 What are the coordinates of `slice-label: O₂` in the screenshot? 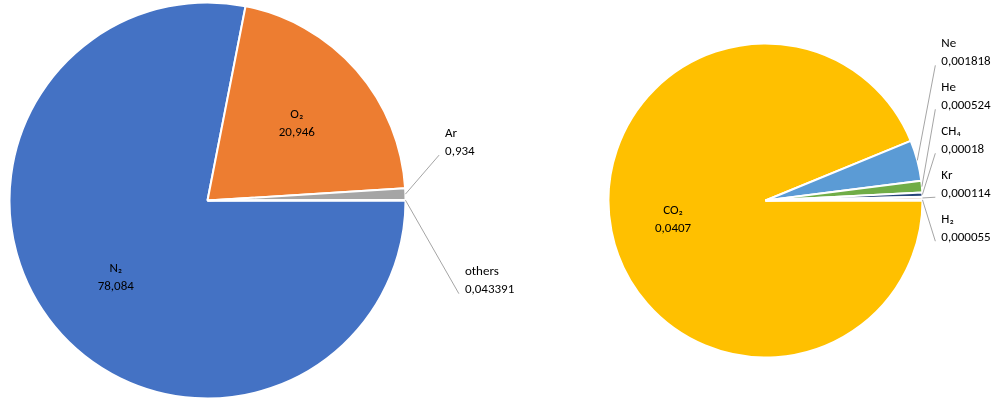 It's located at (297, 113).